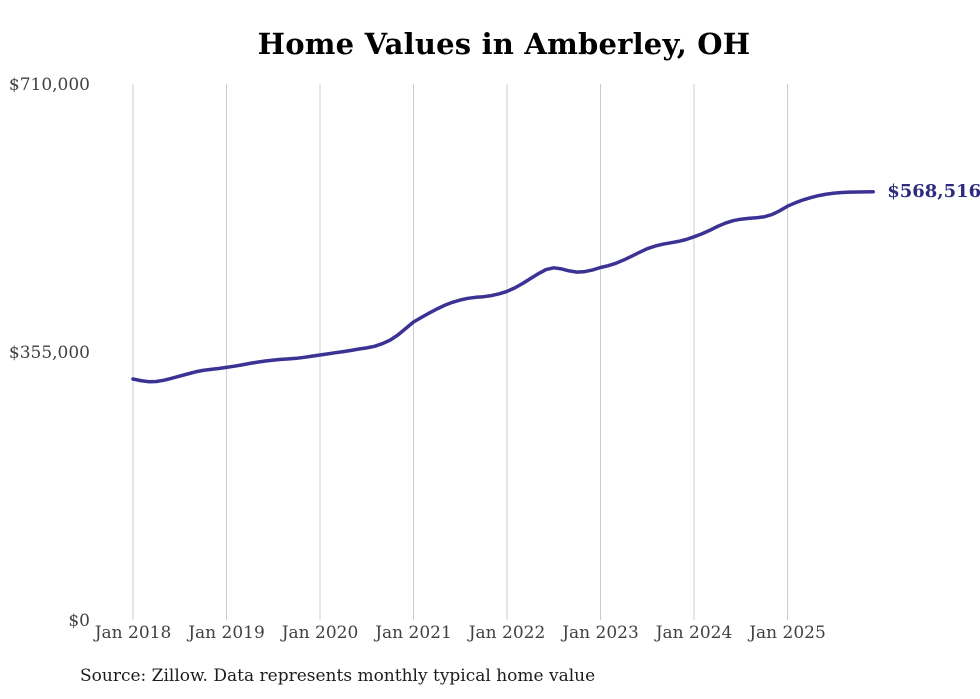 The image size is (980, 699). Describe the element at coordinates (600, 633) in the screenshot. I see `x-tick-label: Jan 2023` at that location.